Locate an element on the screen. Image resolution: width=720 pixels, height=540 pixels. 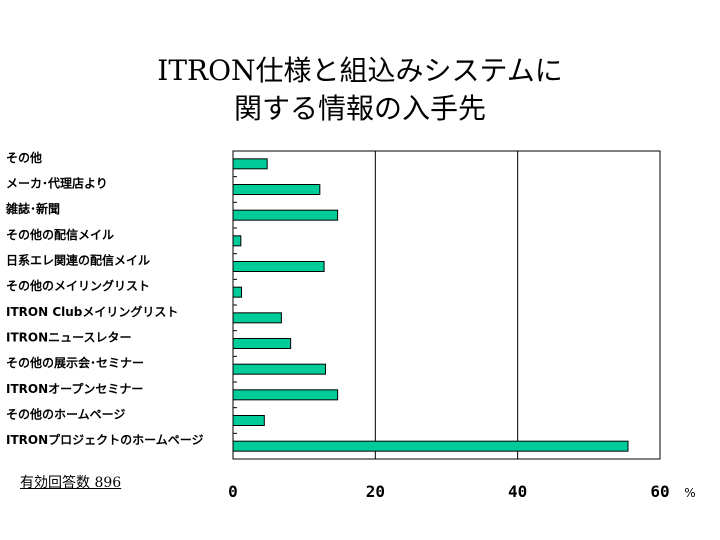
category-label: その他の展示会･セミナー is located at coordinates (75, 362).